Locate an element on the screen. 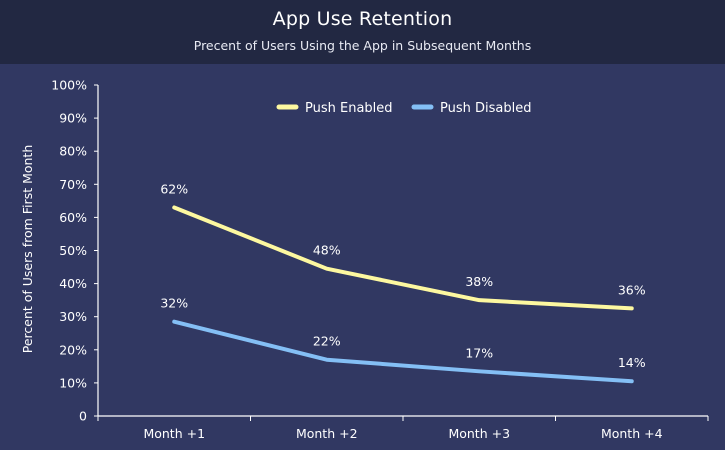 The image size is (725, 450). legend-label: Push Enabled is located at coordinates (349, 108).